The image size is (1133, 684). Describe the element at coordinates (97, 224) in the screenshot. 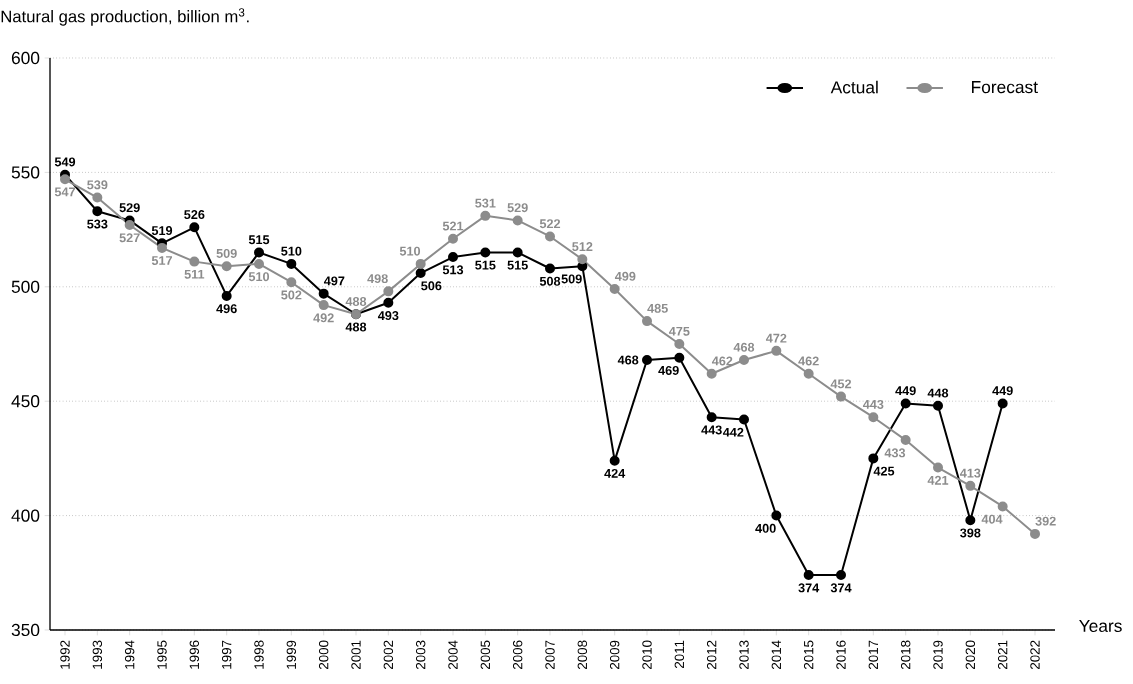

I see `data-label: 533` at that location.